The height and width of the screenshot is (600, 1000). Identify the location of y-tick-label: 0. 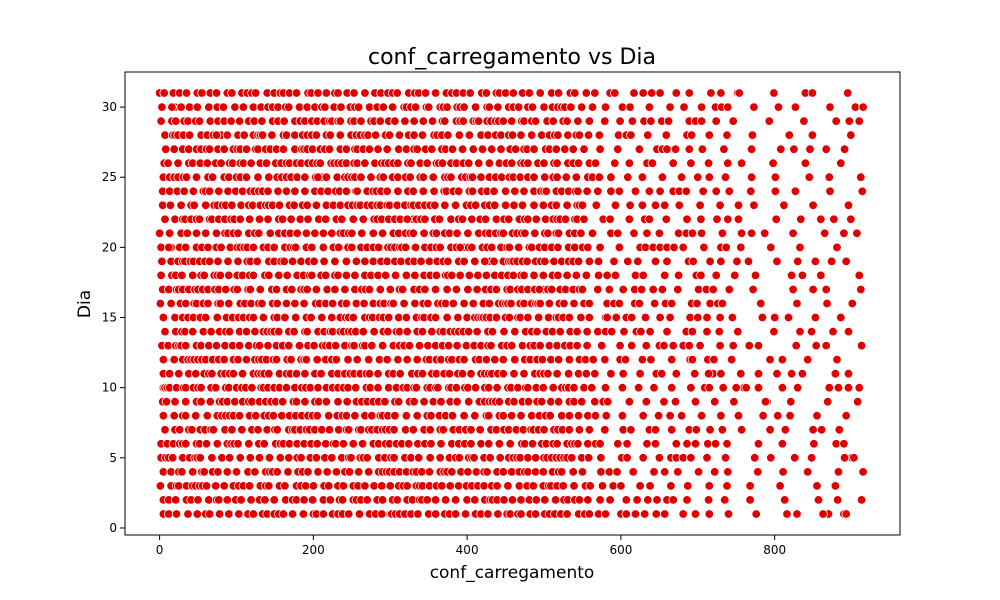
(113, 528).